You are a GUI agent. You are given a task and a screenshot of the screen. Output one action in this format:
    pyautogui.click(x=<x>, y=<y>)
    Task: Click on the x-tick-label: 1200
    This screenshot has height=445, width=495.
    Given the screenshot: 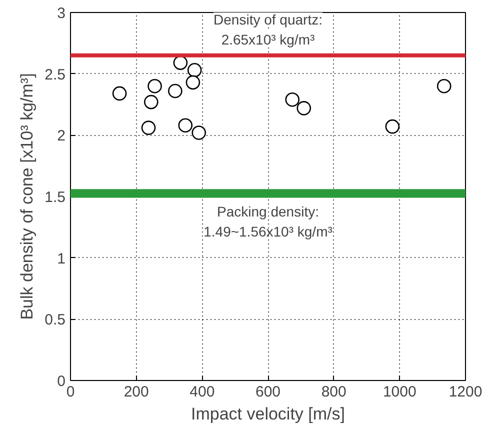 What is the action you would take?
    pyautogui.click(x=465, y=392)
    